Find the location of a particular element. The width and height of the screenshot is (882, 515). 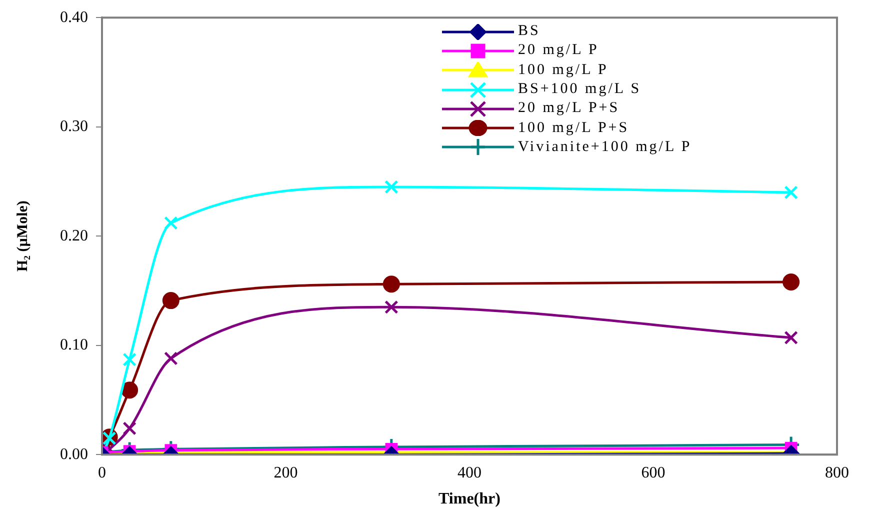

y-axis-title: H₂ (µMole) is located at coordinates (22, 236).